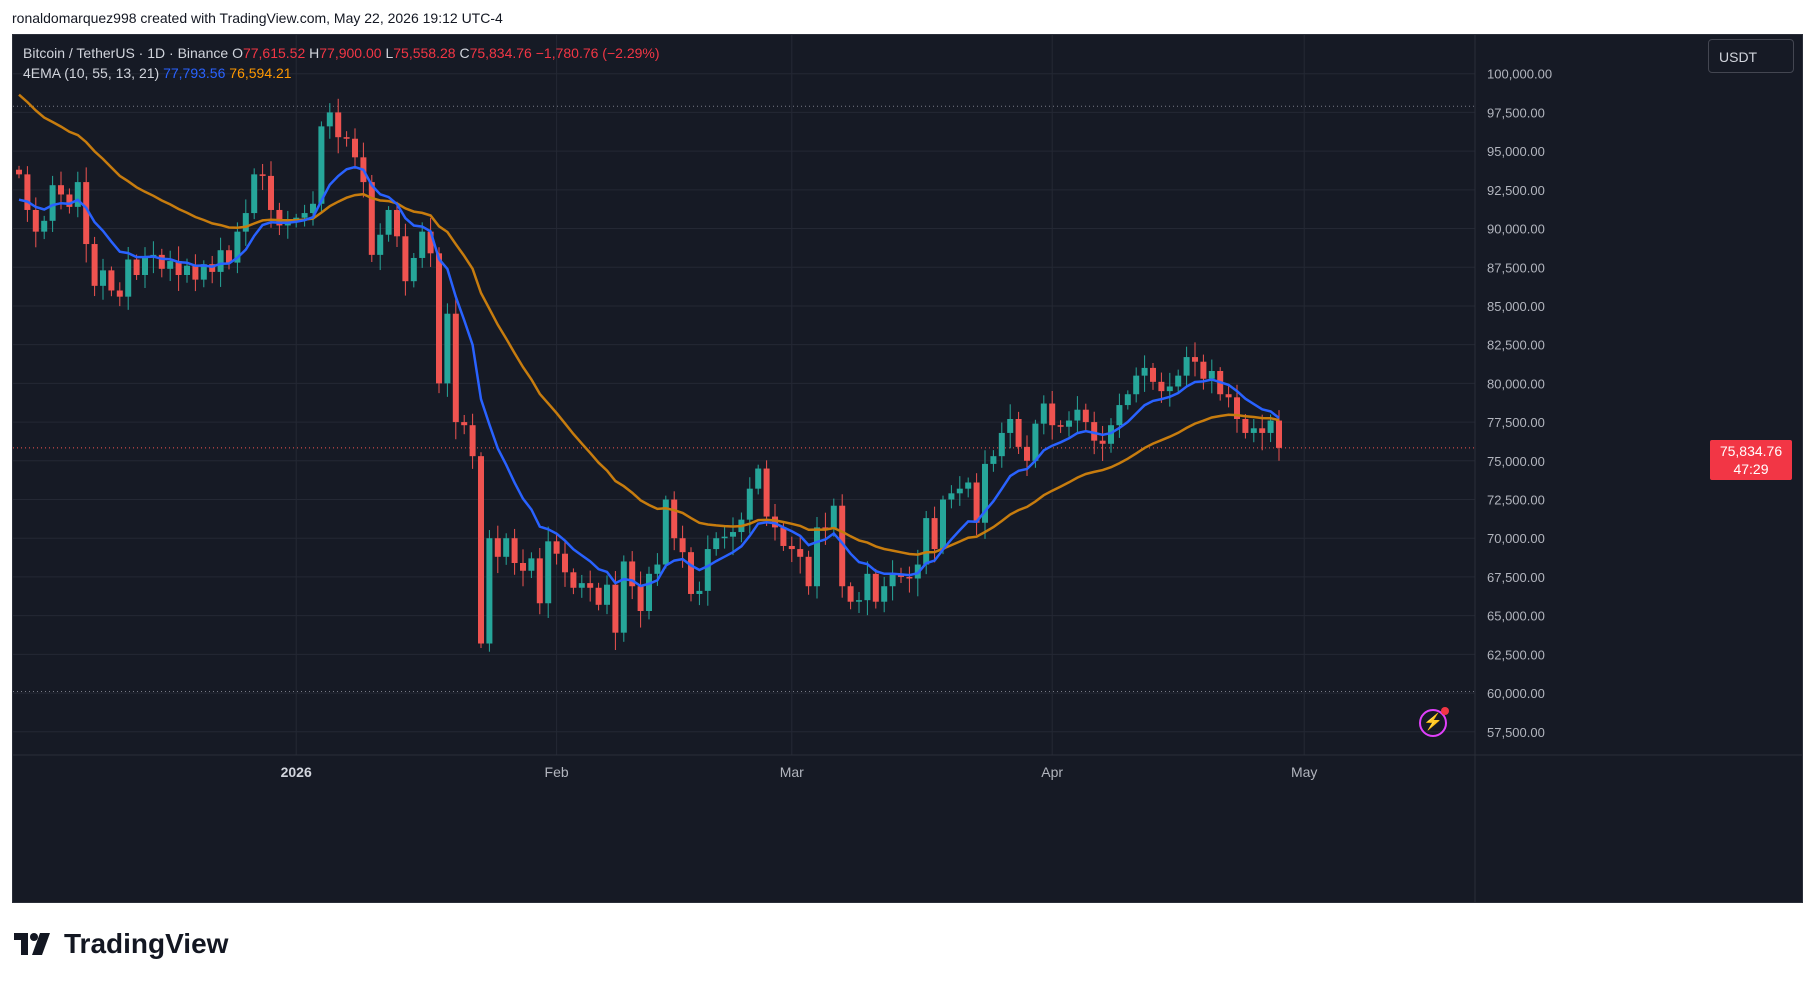 The image size is (1814, 981). I want to click on price-tick-label: 82,500.00, so click(1516, 345).